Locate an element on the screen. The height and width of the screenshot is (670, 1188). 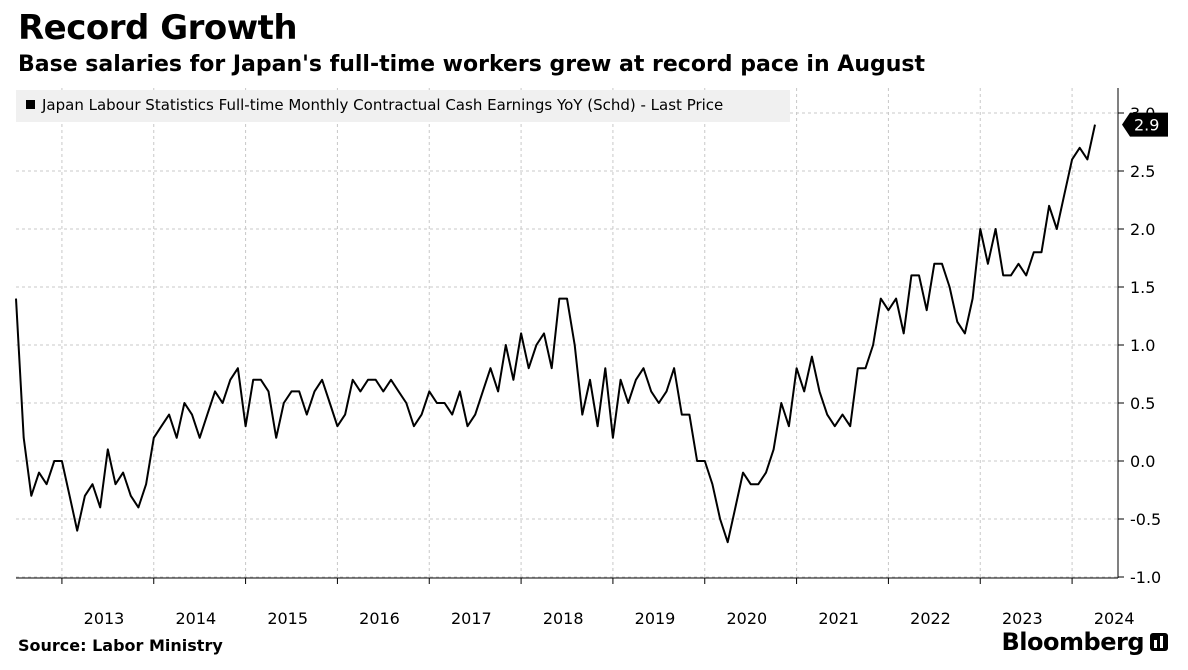
x-tick-label: 2014 is located at coordinates (195, 618).